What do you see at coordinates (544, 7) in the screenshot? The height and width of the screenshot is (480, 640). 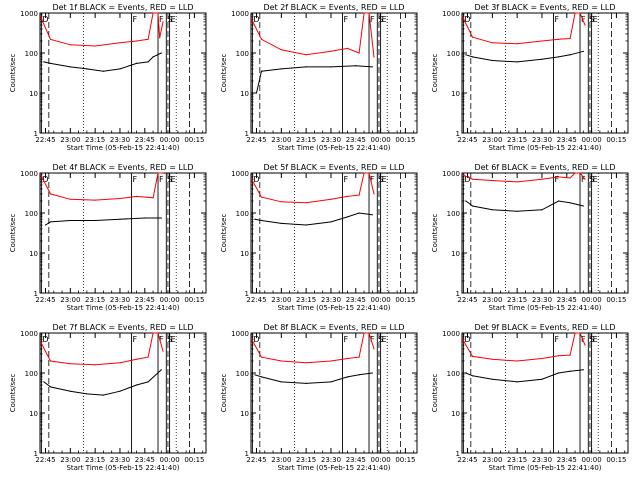 I see `panel-title: Det 3f BLACK = Events, RED = LLD` at bounding box center [544, 7].